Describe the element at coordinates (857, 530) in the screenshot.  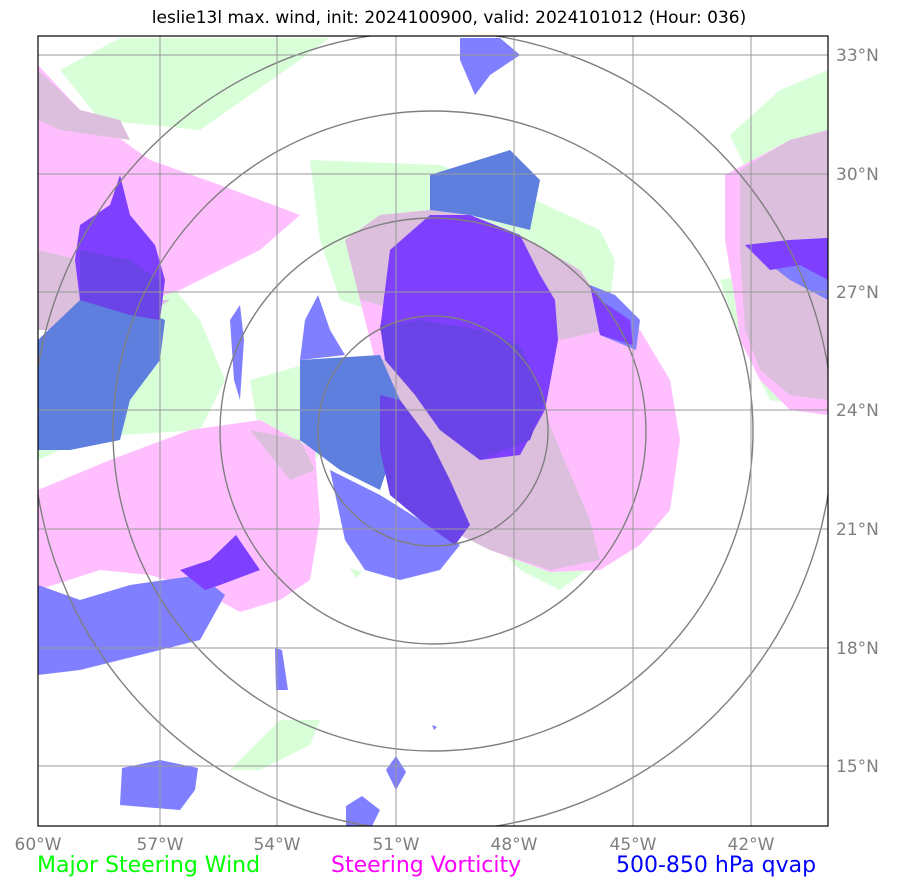
I see `lat-label: 21°N` at that location.